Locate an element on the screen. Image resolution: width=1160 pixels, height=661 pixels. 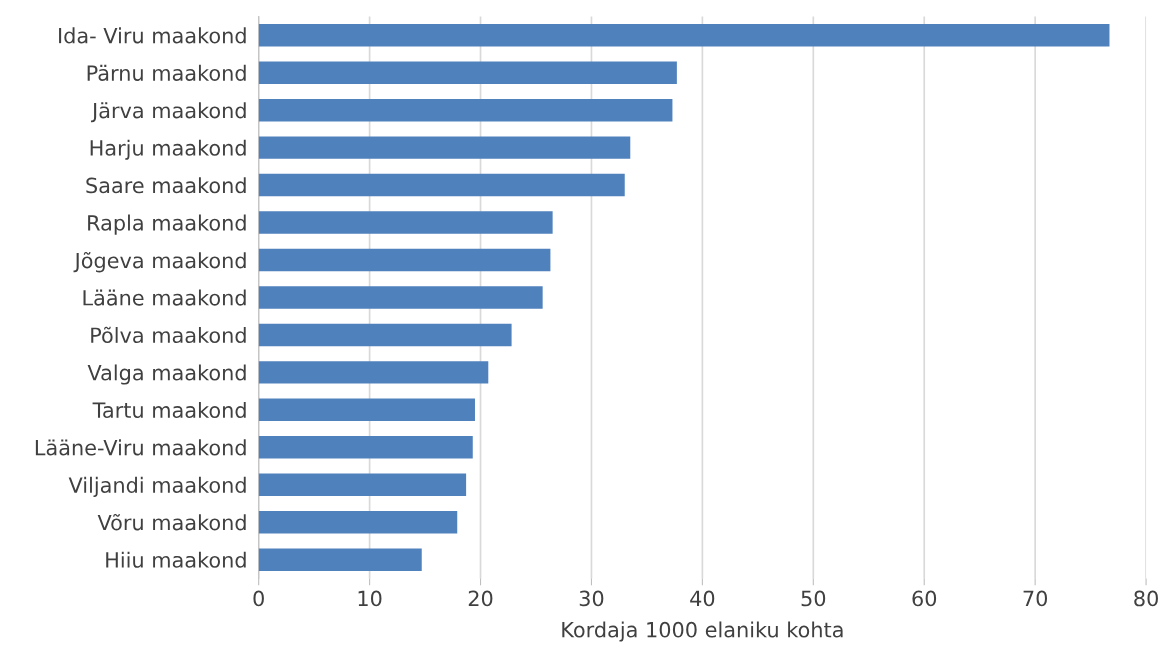
y-tick-label: Jõgeva maakond is located at coordinates (159, 262).